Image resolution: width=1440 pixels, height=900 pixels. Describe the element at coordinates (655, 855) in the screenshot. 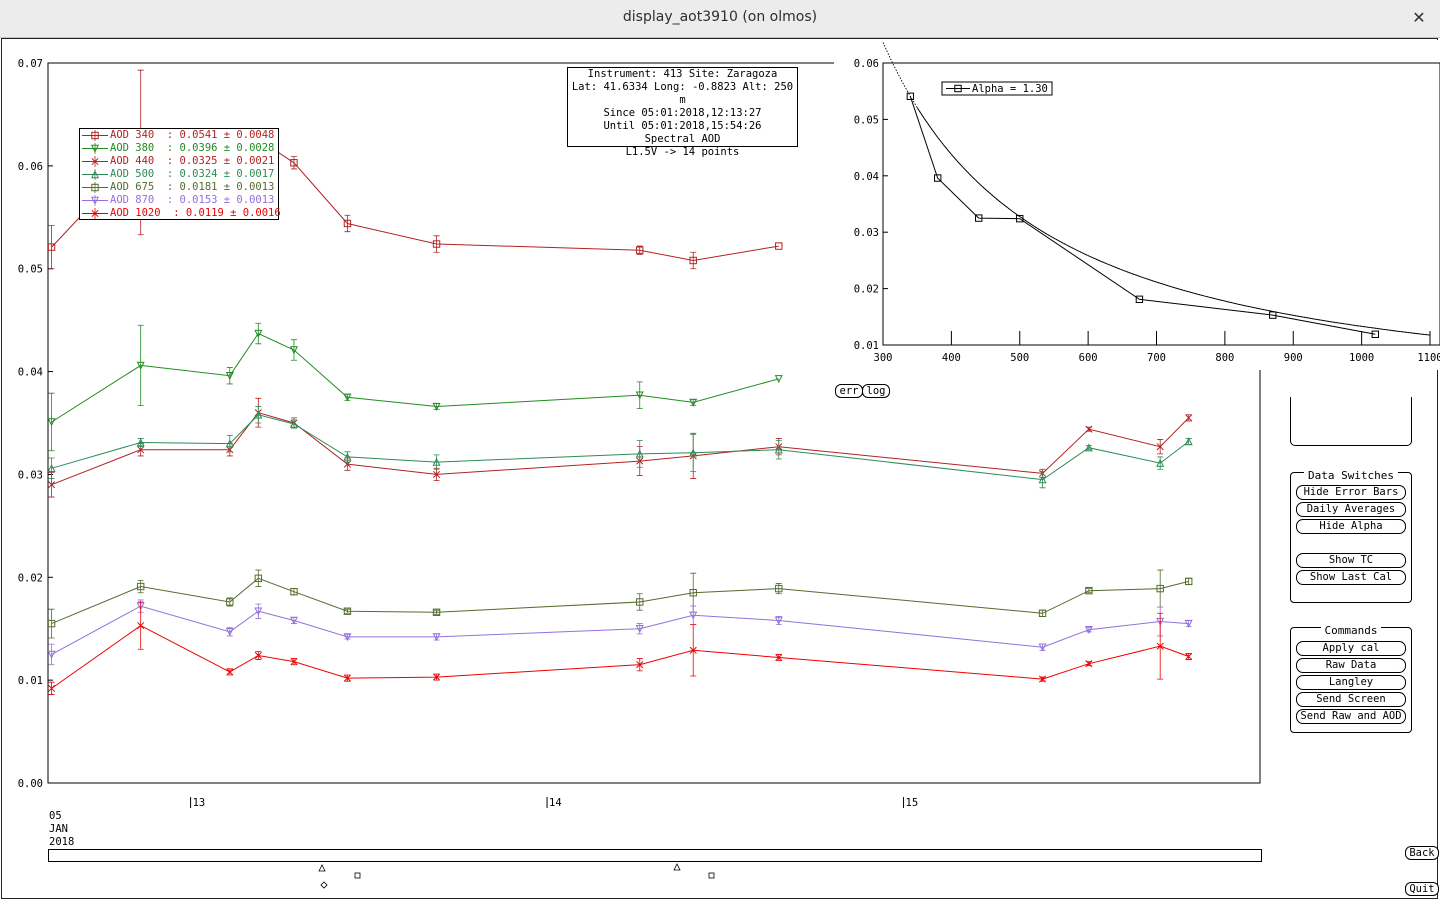

I see `time-scrollbar` at that location.